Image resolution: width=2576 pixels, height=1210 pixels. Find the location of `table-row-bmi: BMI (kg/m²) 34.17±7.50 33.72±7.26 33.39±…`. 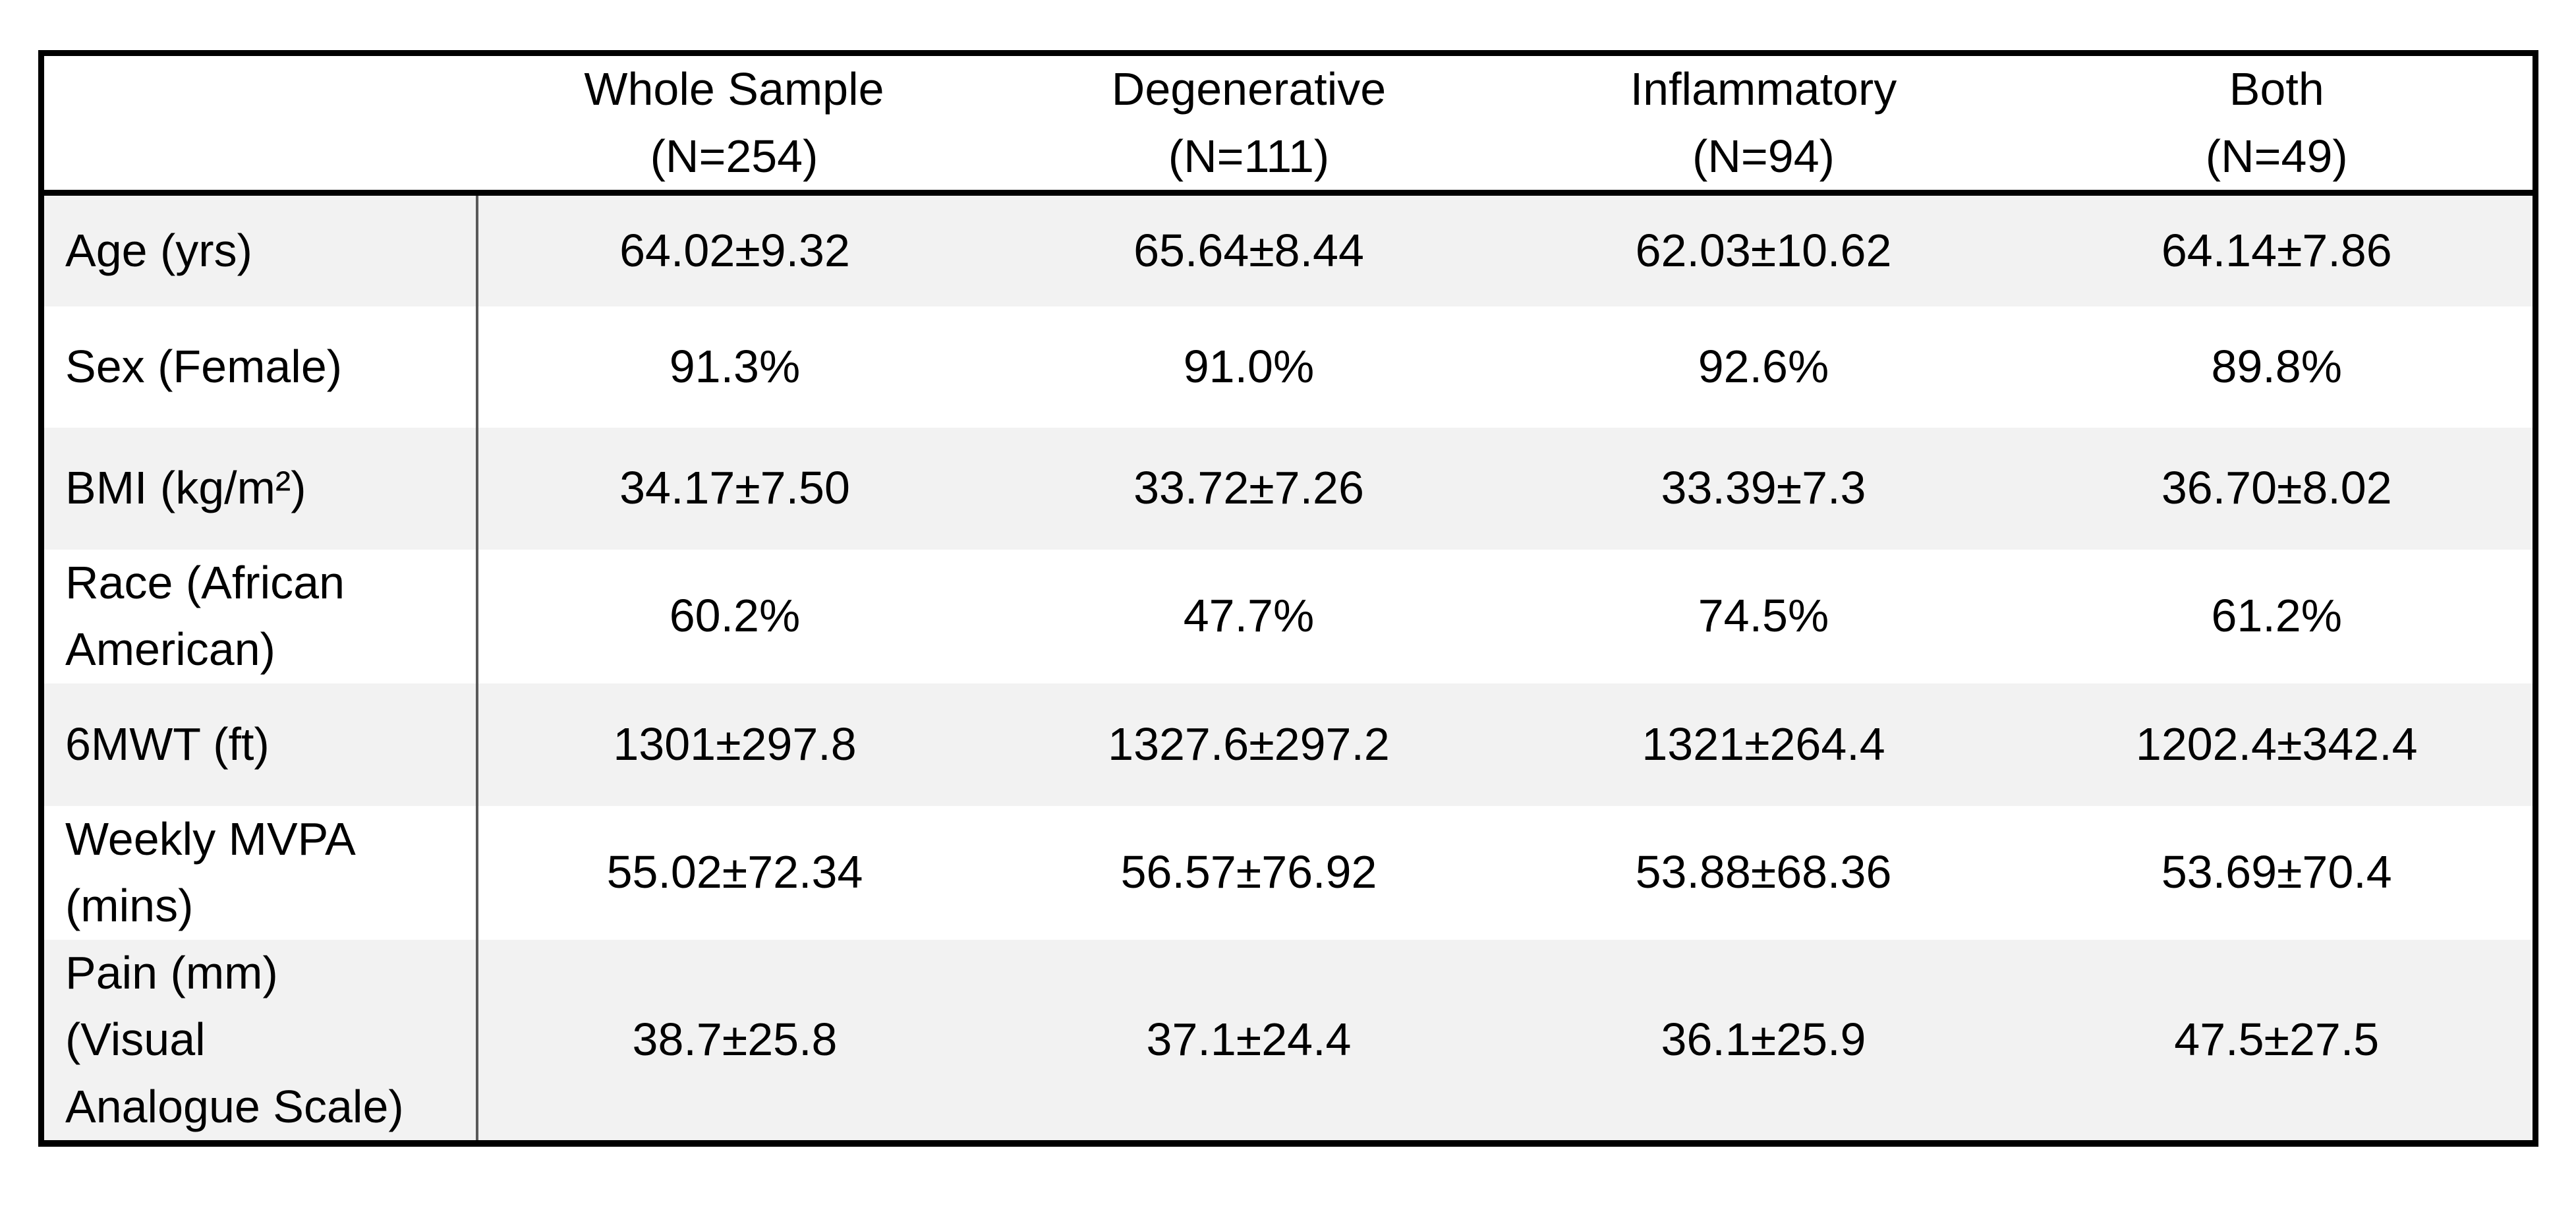

table-row-bmi: BMI (kg/m²) 34.17±7.50 33.72±7.26 33.39±… is located at coordinates (1289, 488).